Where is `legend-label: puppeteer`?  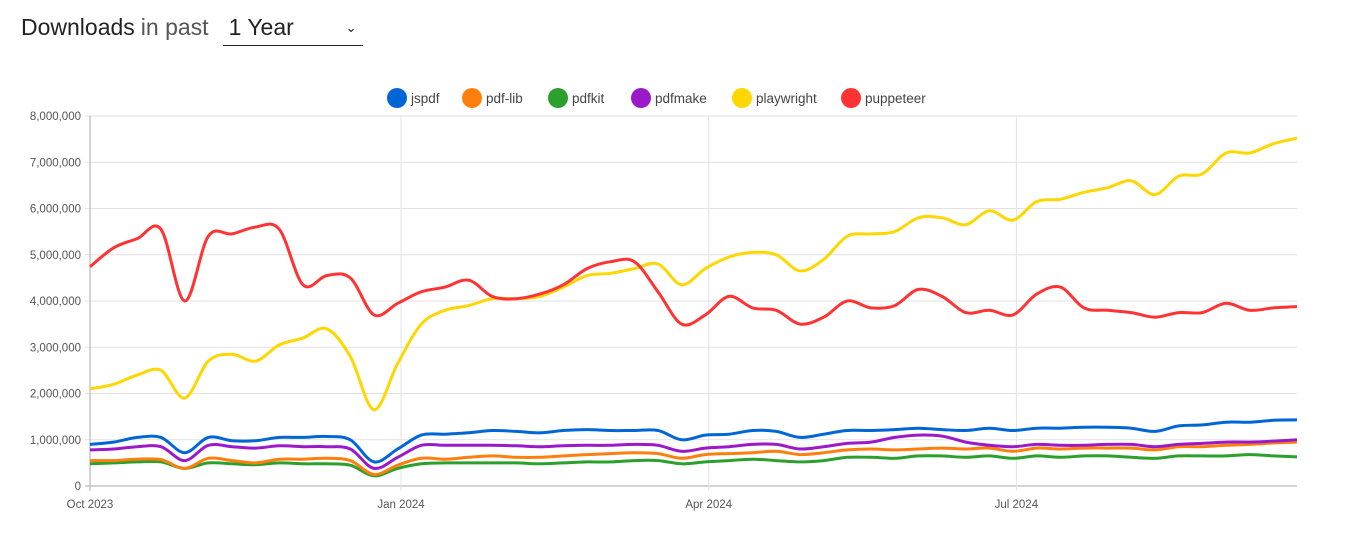
legend-label: puppeteer is located at coordinates (895, 98).